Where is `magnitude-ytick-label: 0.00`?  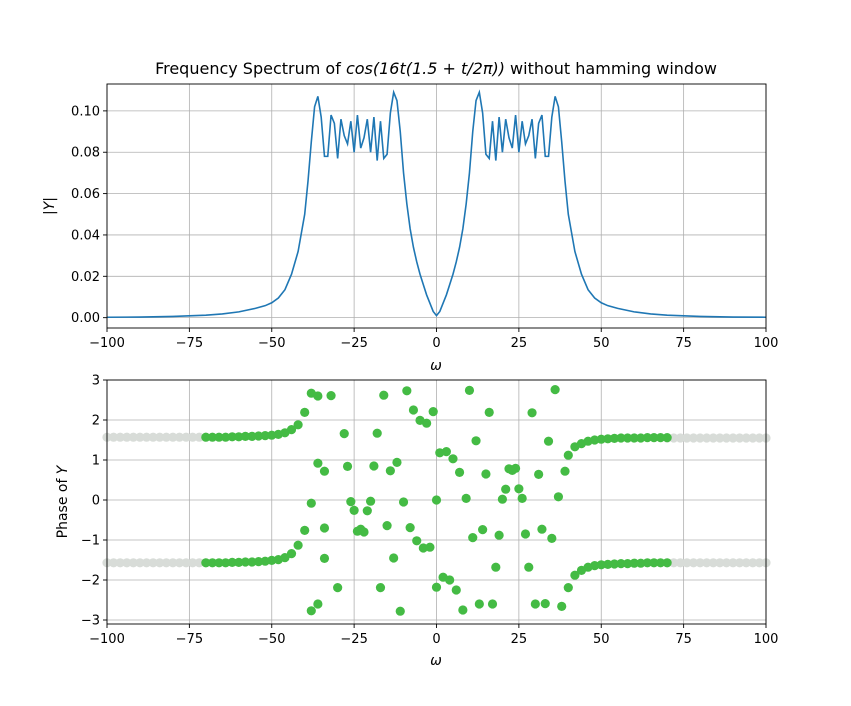 magnitude-ytick-label: 0.00 is located at coordinates (85, 318).